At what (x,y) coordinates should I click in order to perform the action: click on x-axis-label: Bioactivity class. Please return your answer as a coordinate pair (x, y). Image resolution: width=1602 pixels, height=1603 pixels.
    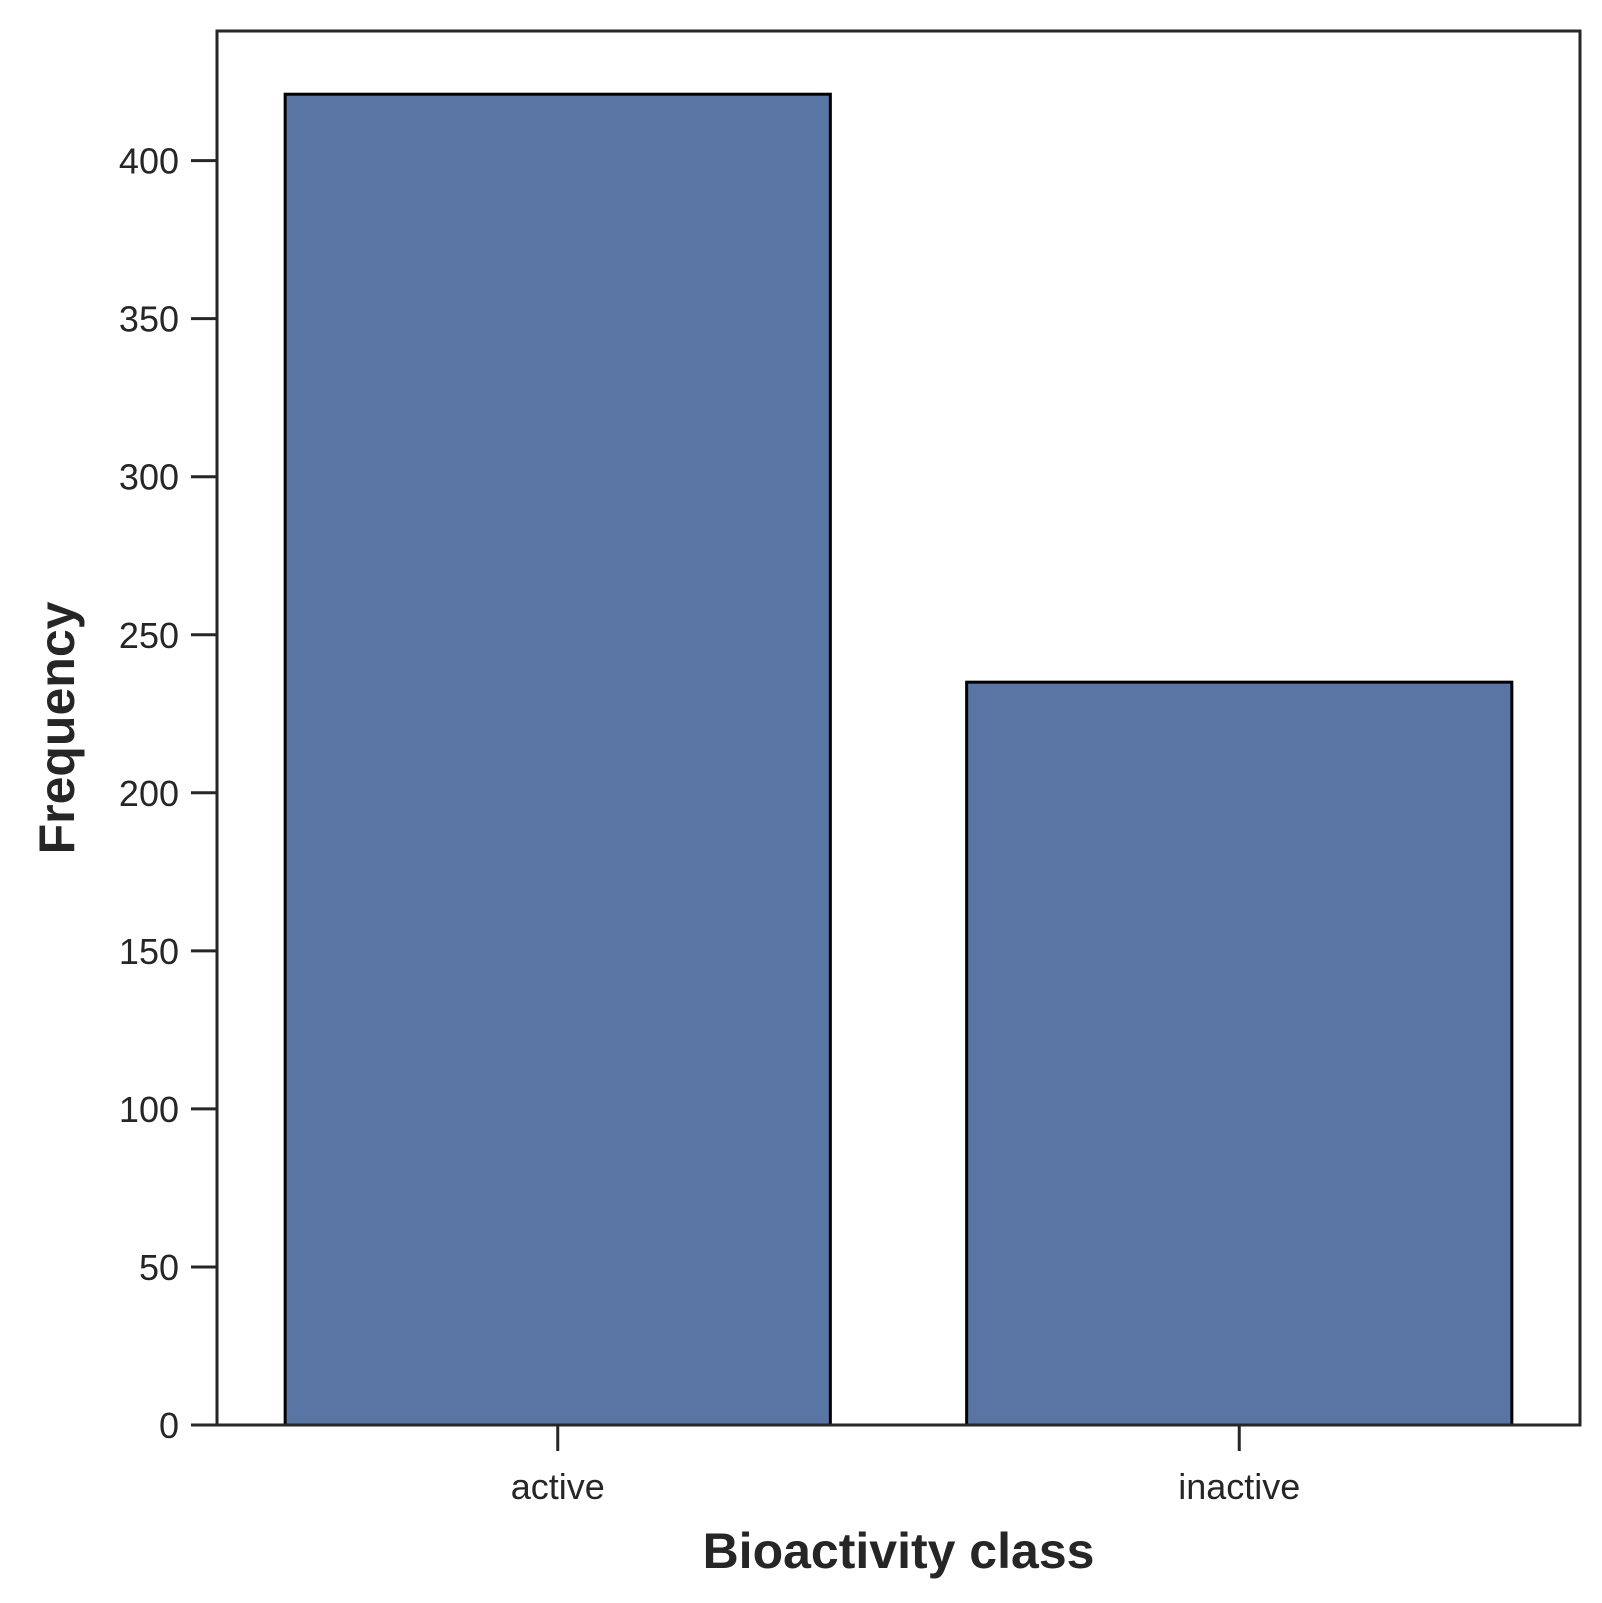
    Looking at the image, I should click on (899, 1551).